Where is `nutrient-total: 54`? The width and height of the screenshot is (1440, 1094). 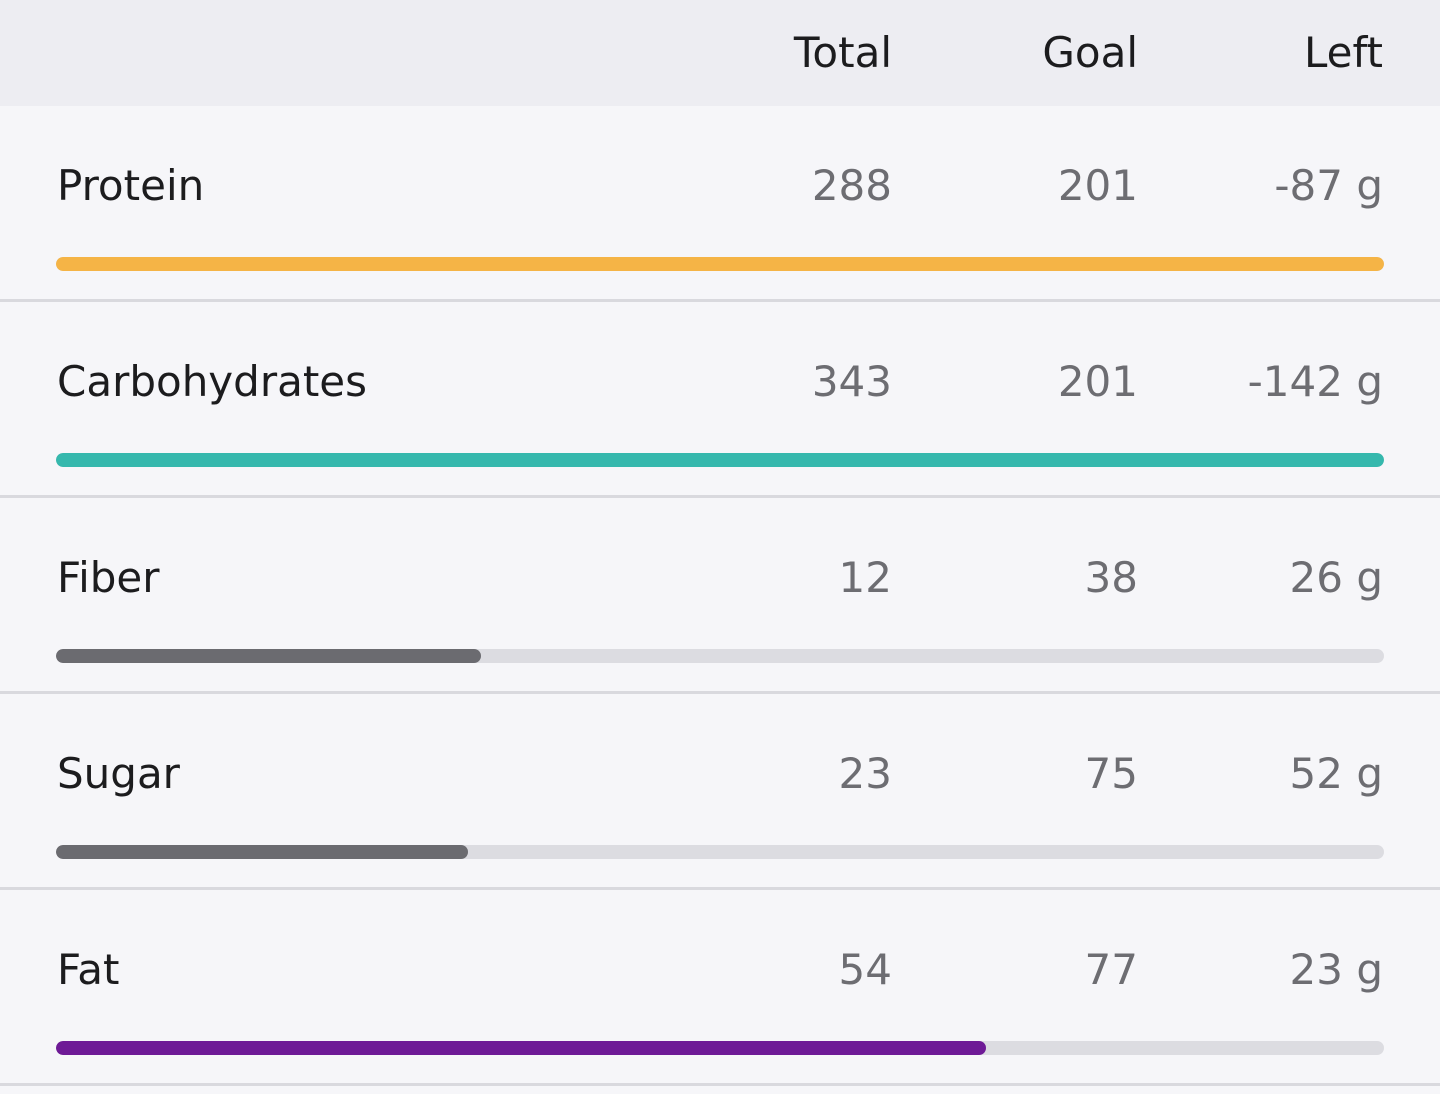 nutrient-total: 54 is located at coordinates (865, 969).